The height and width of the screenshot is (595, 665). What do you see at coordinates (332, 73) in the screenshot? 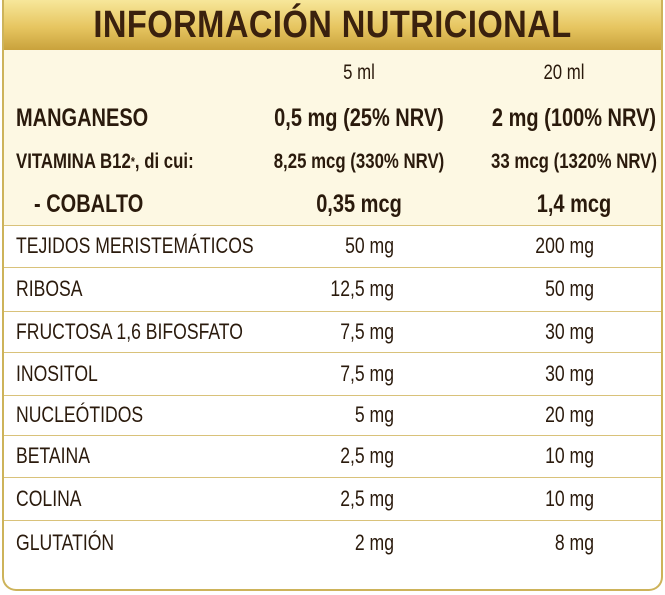
I see `header-row: 5 ml 20 ml` at bounding box center [332, 73].